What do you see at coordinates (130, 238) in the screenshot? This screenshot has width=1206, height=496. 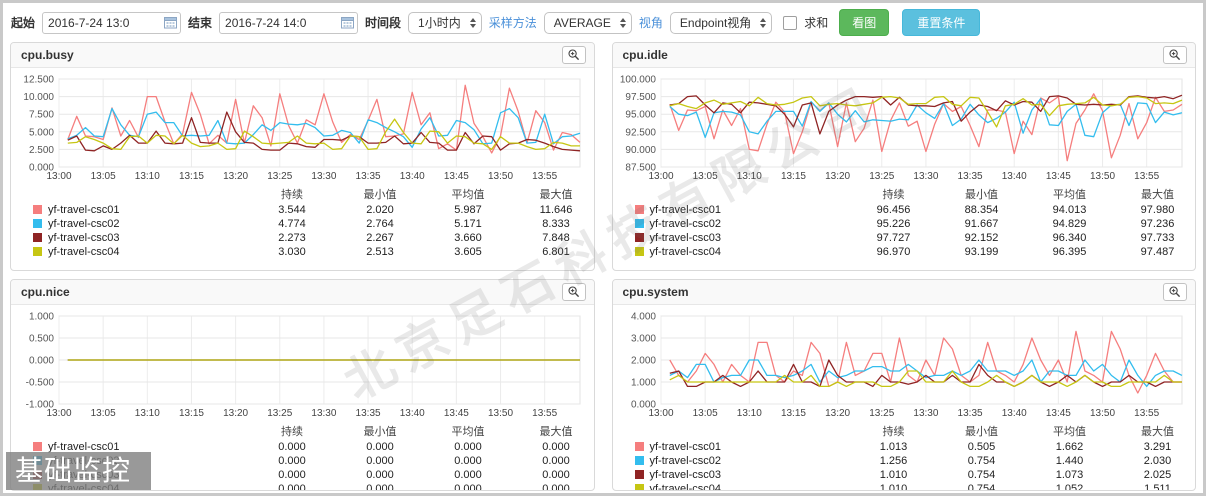 I see `legend-series-name: yf-travel-csc03` at bounding box center [130, 238].